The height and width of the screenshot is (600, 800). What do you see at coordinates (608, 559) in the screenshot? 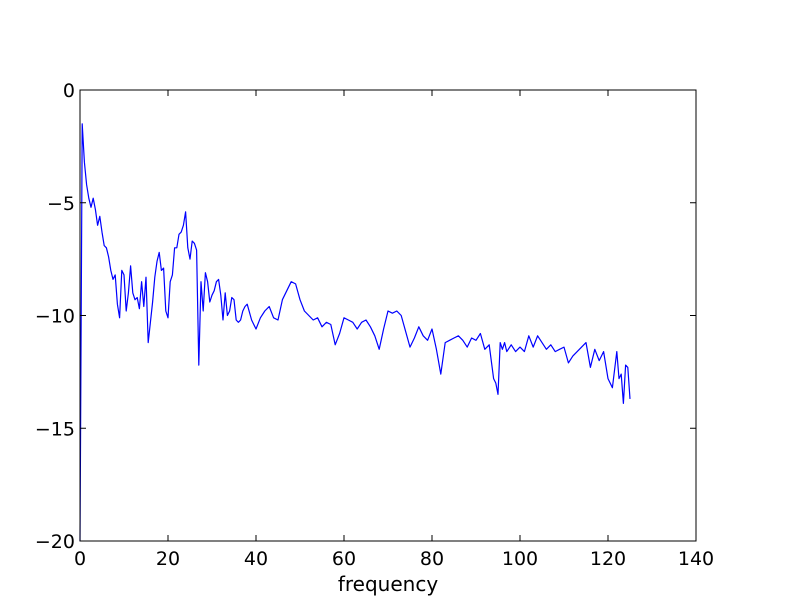
I see `x-tick-label: 120` at bounding box center [608, 559].